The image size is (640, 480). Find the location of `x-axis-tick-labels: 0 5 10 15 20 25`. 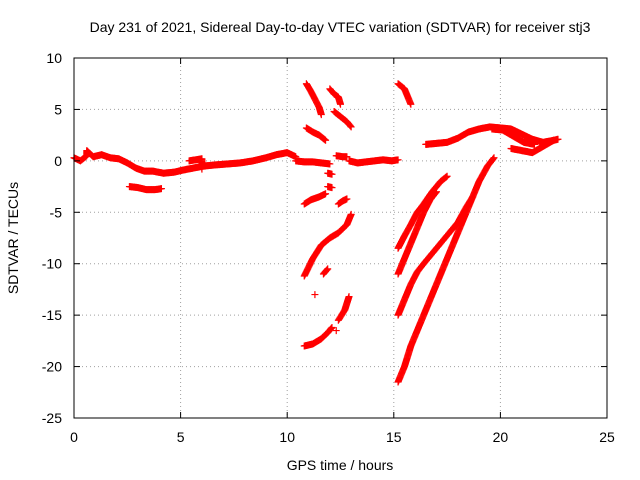

x-axis-tick-labels: 0 5 10 15 20 25 is located at coordinates (342, 437).